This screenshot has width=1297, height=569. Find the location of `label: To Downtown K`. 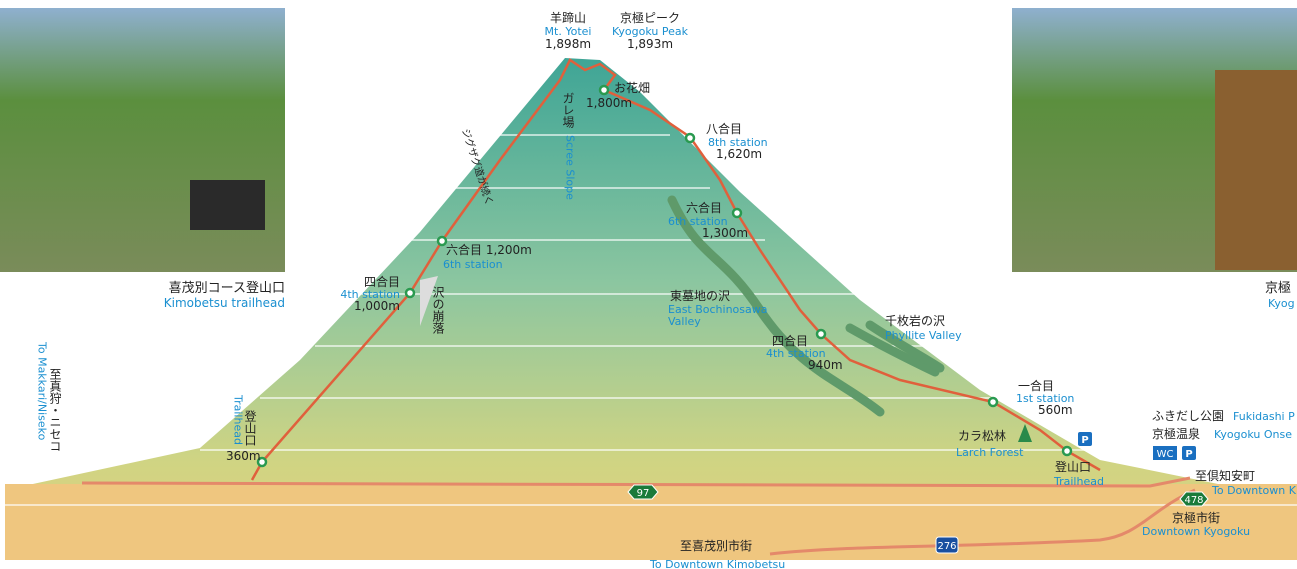

label: To Downtown K is located at coordinates (1254, 490).